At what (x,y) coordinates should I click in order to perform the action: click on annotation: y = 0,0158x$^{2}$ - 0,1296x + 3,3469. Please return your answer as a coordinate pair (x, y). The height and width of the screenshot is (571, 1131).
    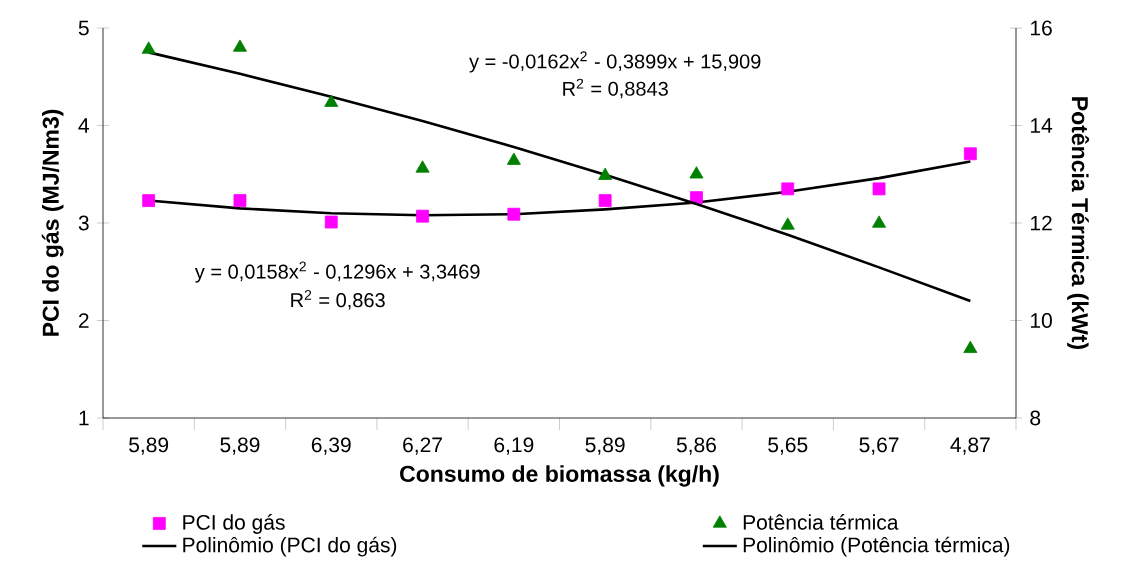
    Looking at the image, I should click on (337, 272).